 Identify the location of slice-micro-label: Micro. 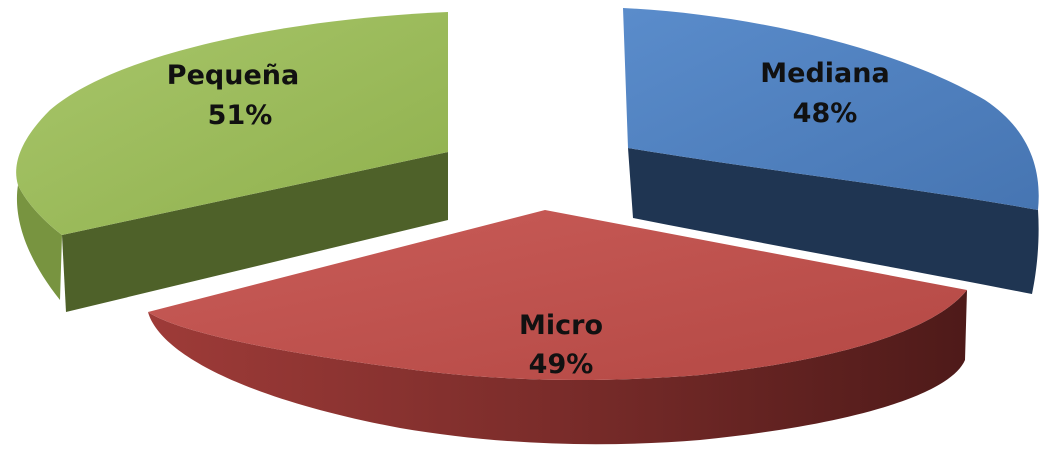
(561, 325).